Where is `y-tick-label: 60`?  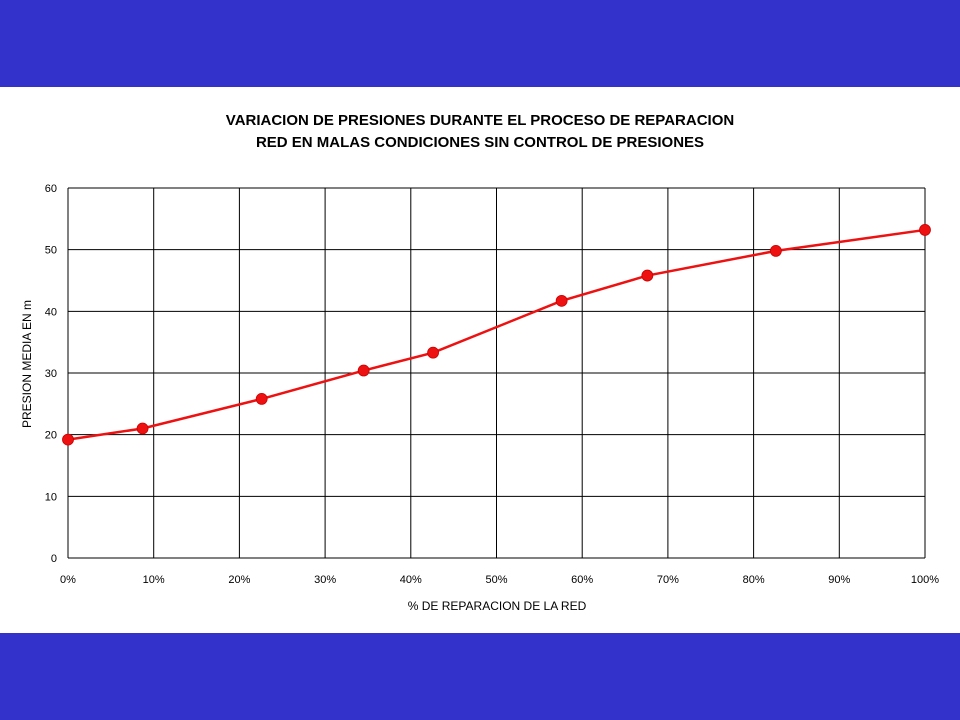
y-tick-label: 60 is located at coordinates (51, 189).